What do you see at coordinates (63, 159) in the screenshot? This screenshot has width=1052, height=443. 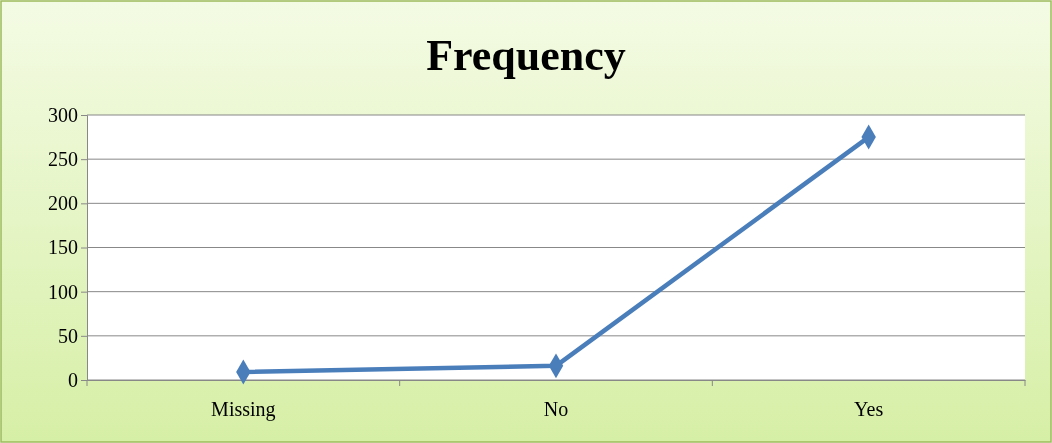 I see `y-tick-label: 250` at bounding box center [63, 159].